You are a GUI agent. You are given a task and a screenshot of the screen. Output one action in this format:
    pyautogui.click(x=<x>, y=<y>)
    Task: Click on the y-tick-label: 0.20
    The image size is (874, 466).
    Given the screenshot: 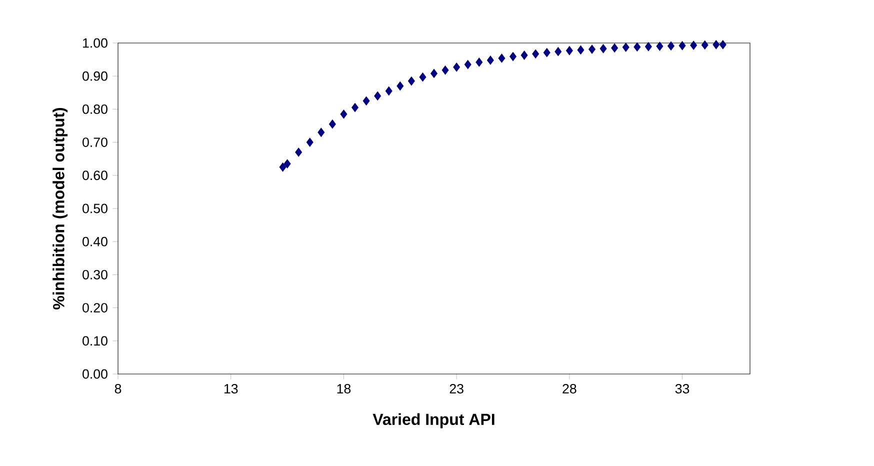 What is the action you would take?
    pyautogui.click(x=95, y=307)
    